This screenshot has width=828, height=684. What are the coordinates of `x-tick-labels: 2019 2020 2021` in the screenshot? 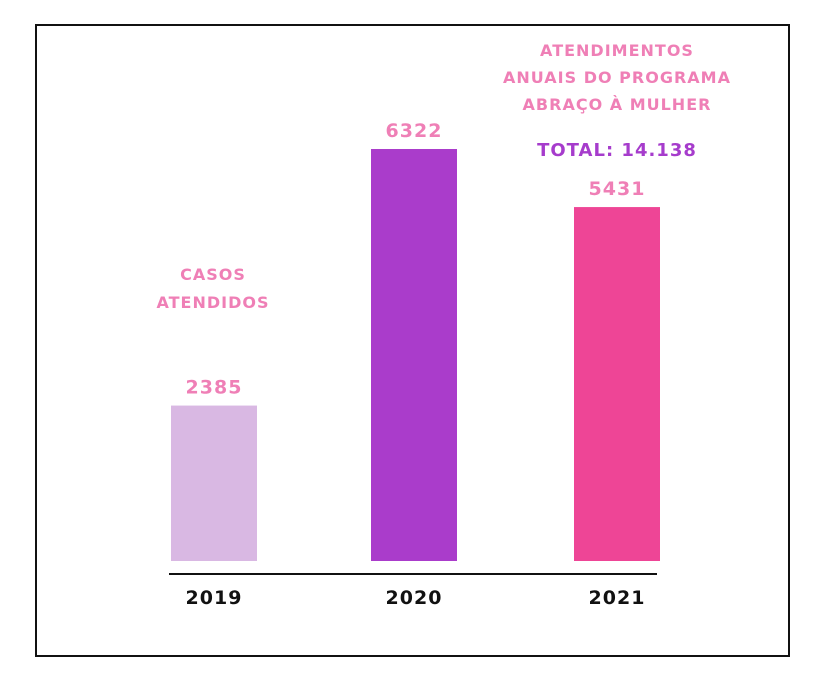 It's located at (416, 598).